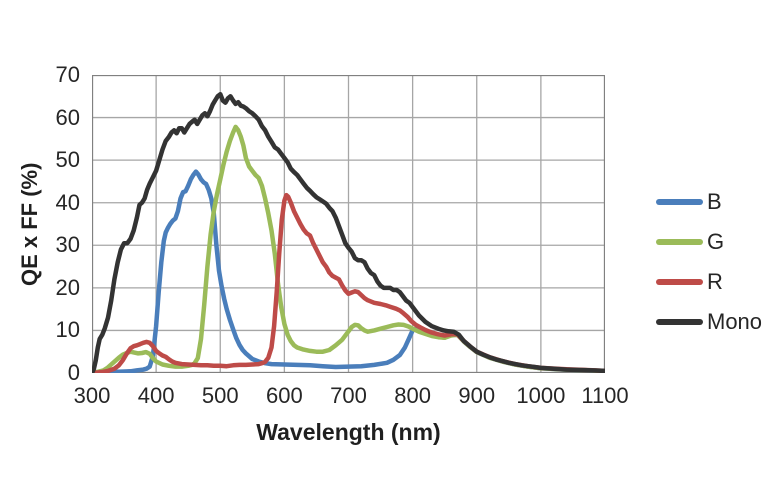 This screenshot has width=776, height=486. Describe the element at coordinates (92, 395) in the screenshot. I see `x-tick-label-300: 300` at that location.